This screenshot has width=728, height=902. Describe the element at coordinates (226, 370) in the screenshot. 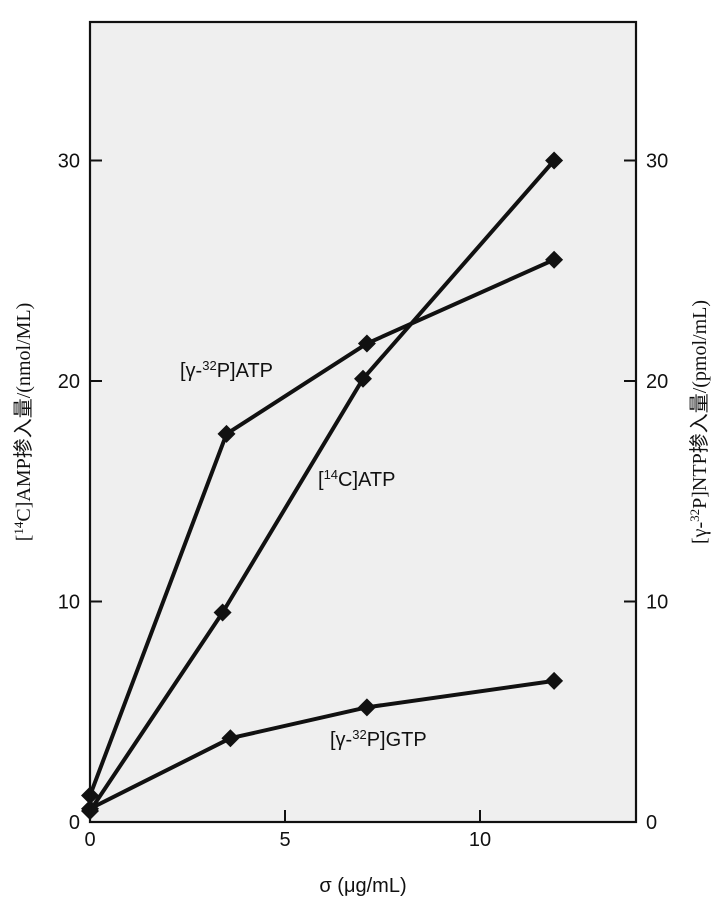

I see `series-label-1: [γ-32P]ATP` at that location.